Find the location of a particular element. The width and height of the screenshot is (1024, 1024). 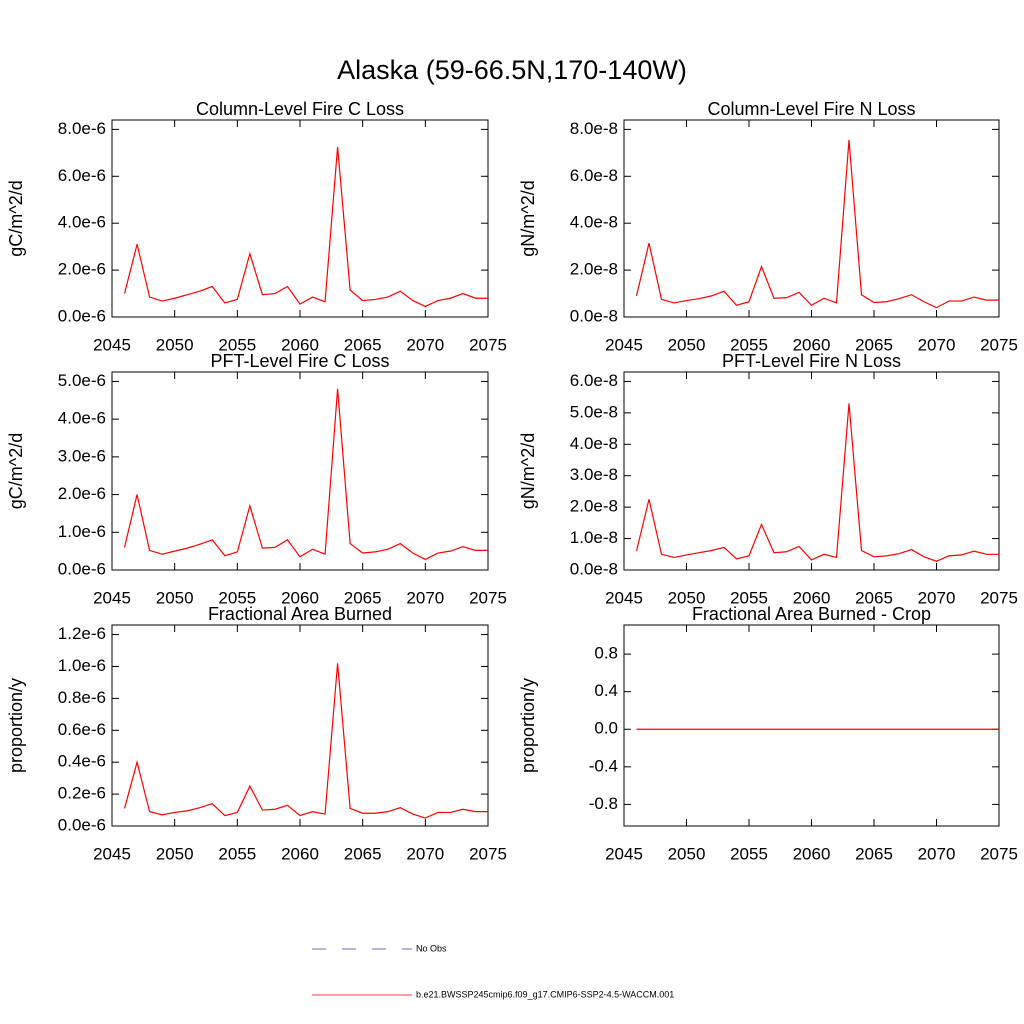

y-tick-label: -0.4 is located at coordinates (603, 765).